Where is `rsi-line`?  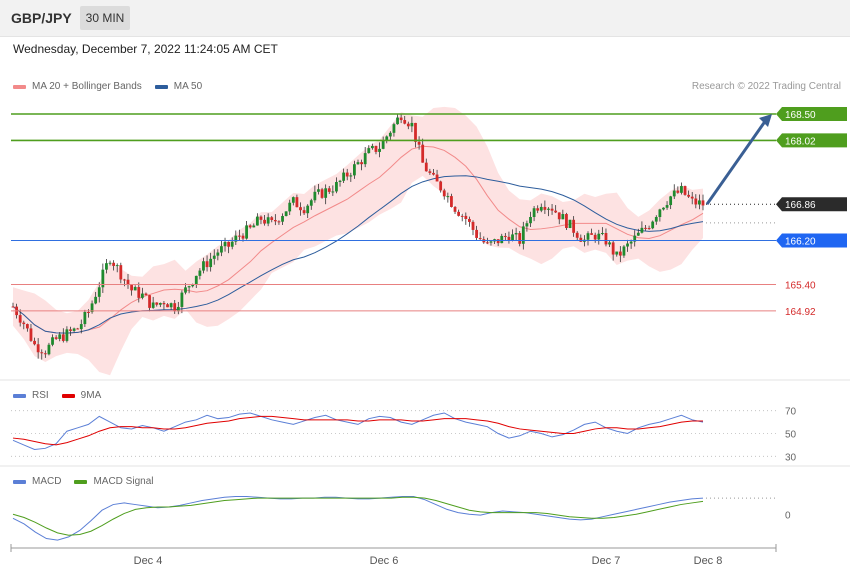
rsi-line is located at coordinates (358, 431).